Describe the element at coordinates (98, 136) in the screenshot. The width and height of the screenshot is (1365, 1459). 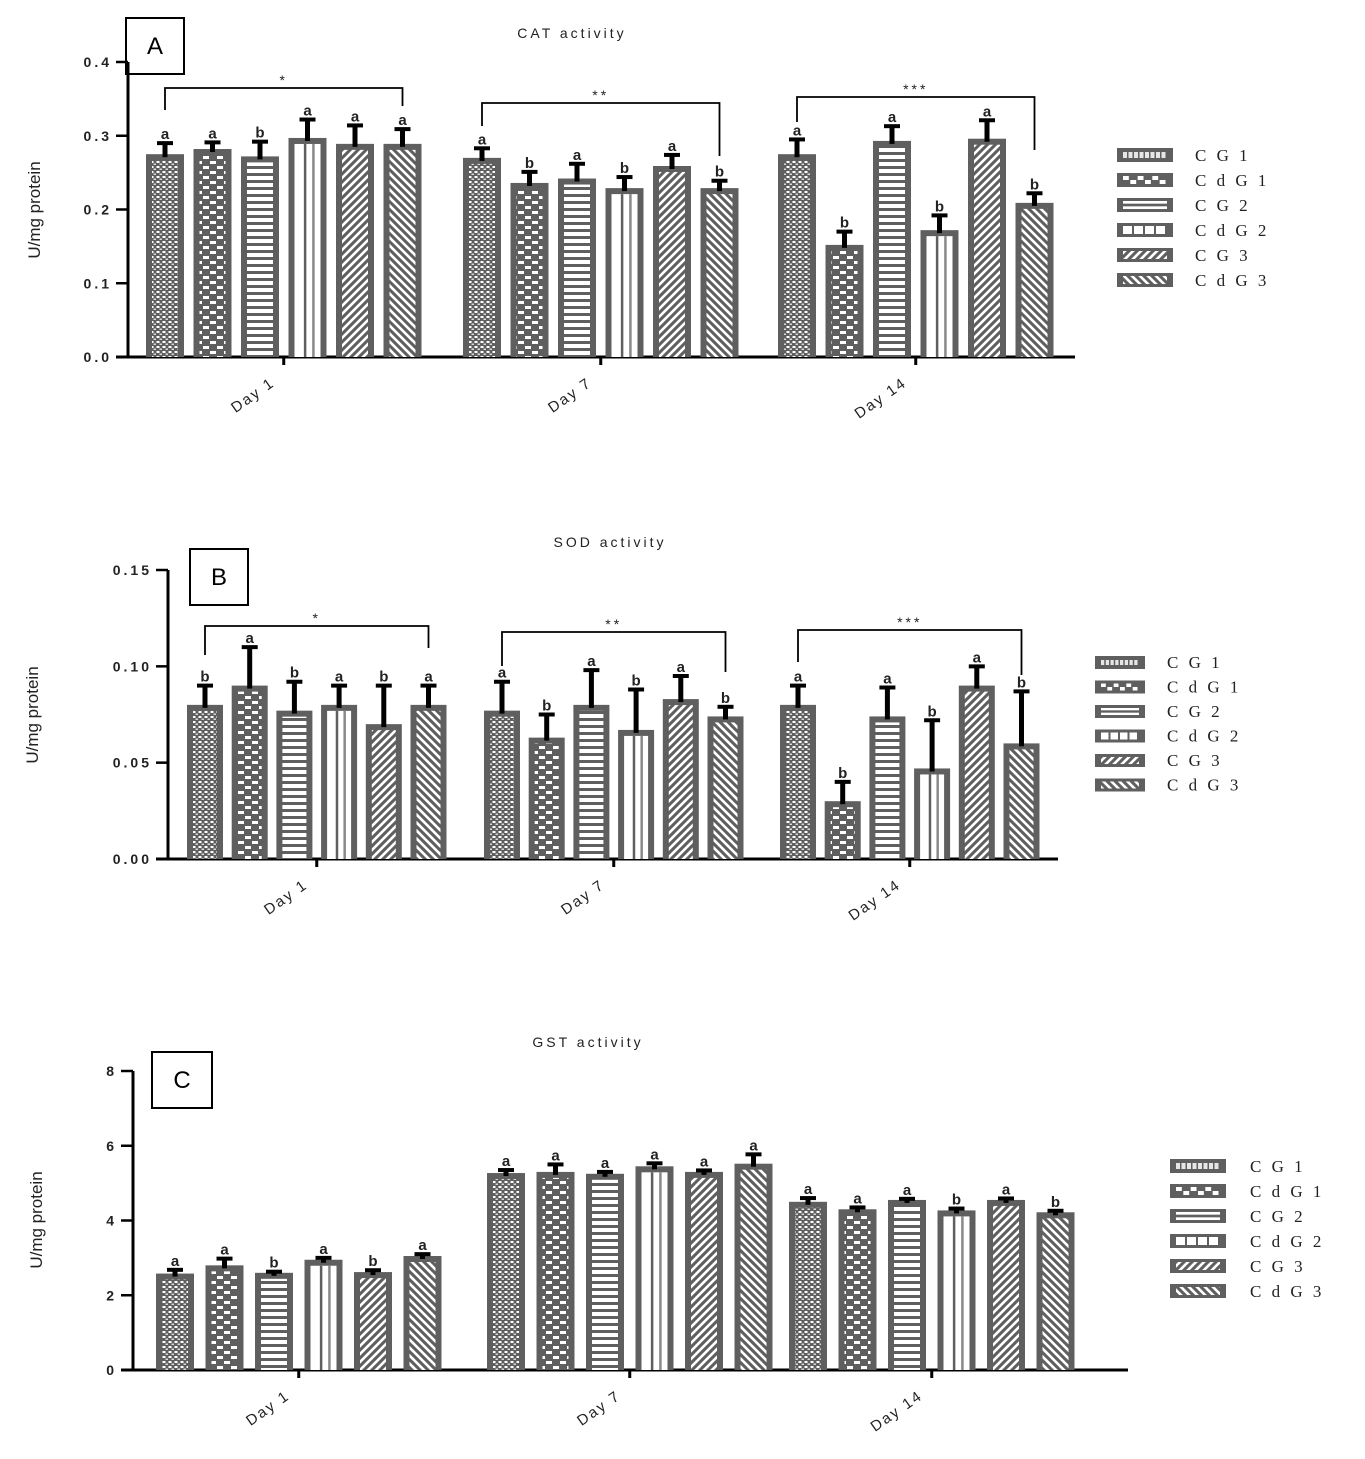
I see `y-tick-label: 0.3` at that location.